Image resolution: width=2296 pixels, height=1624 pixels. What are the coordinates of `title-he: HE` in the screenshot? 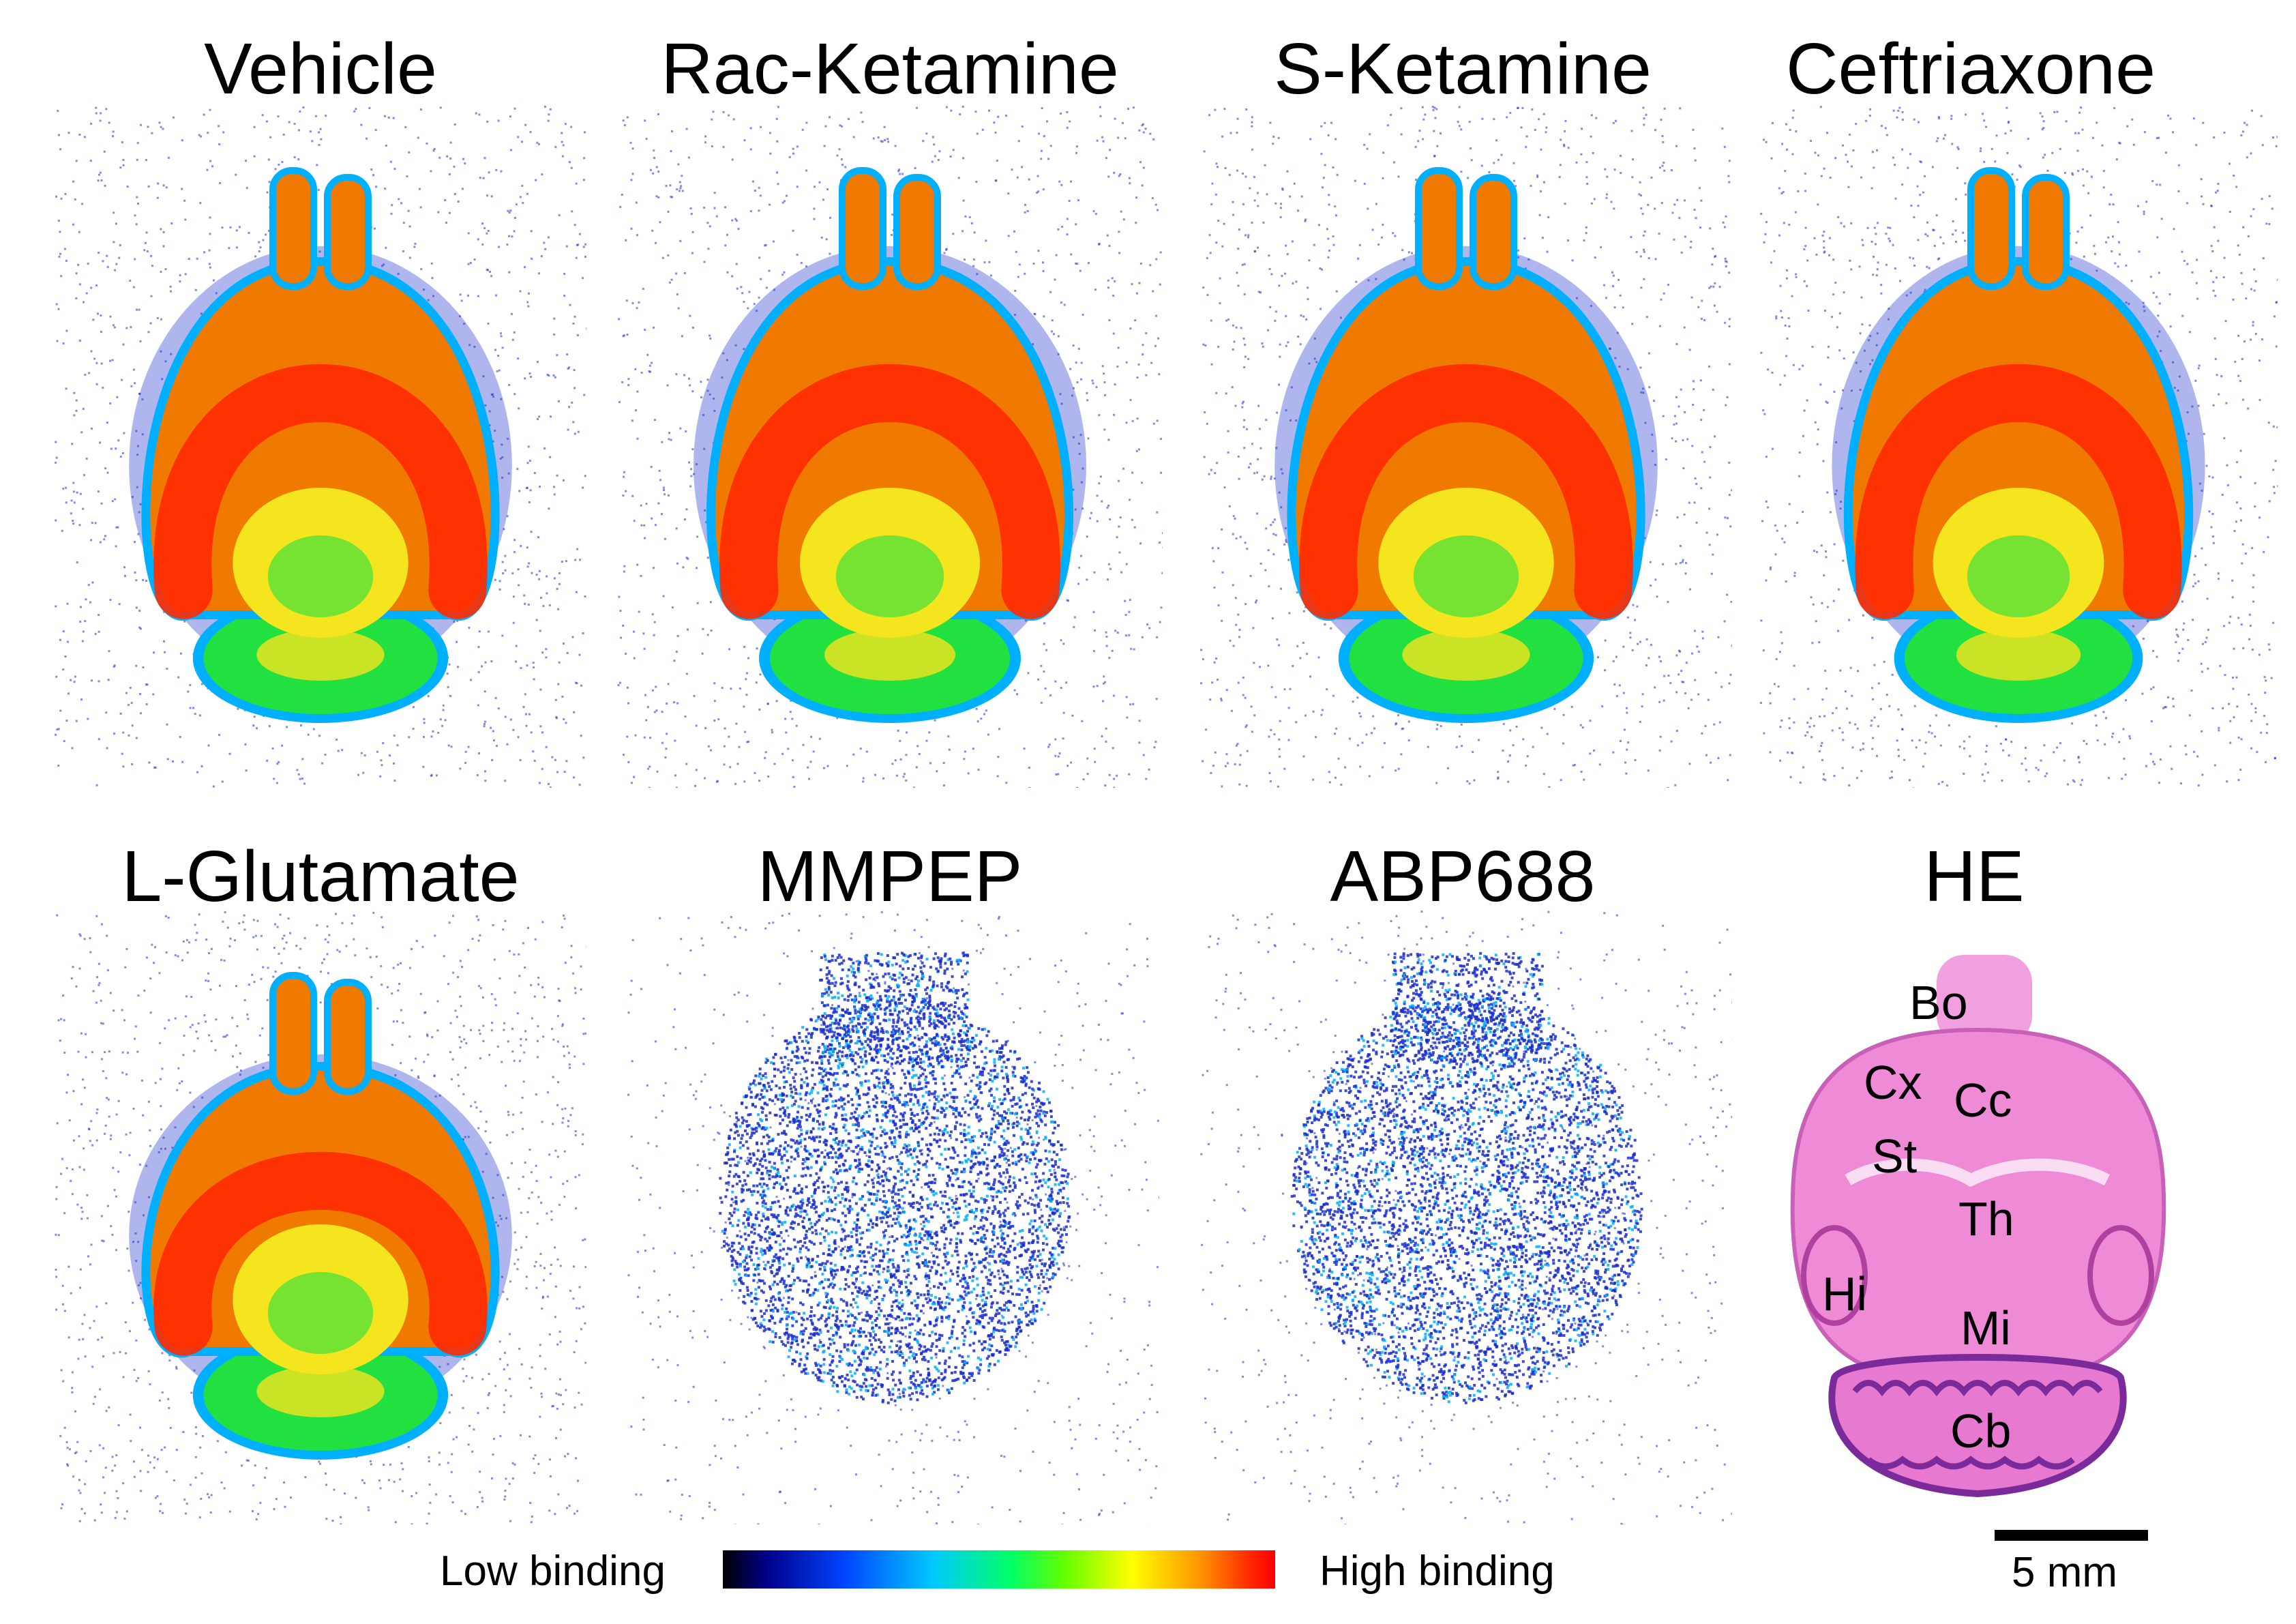 It's located at (1975, 876).